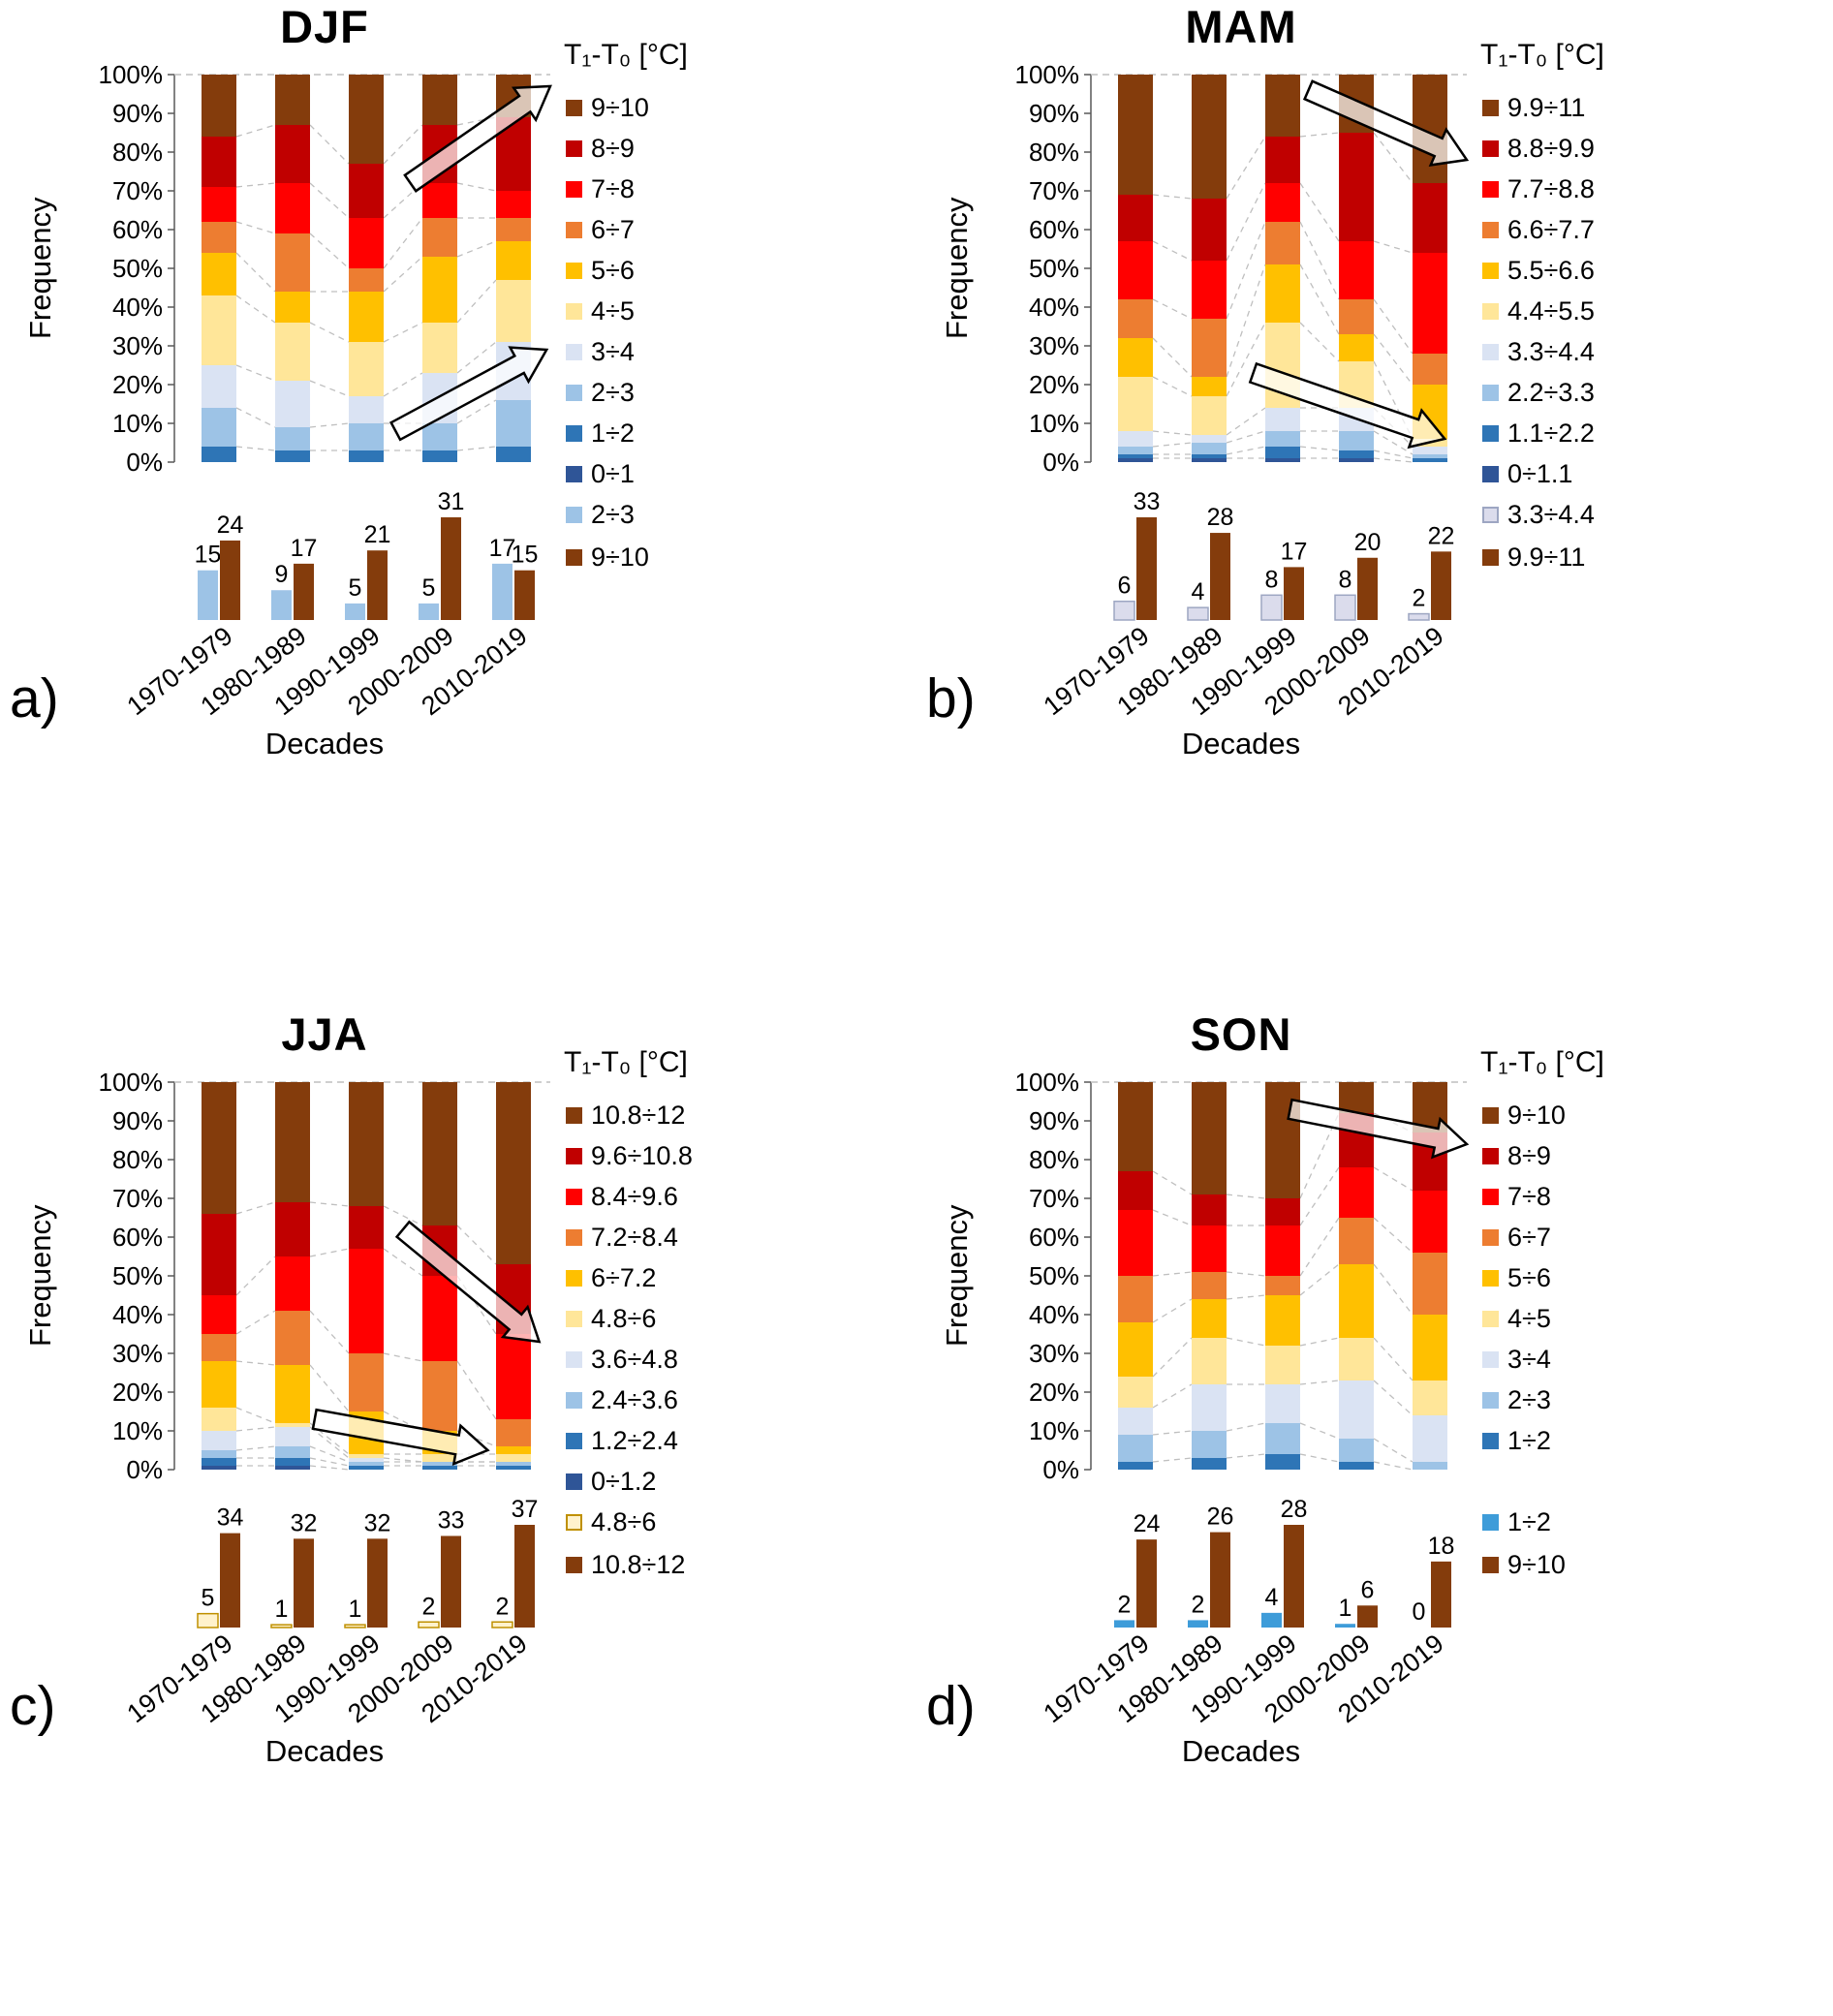 This screenshot has width=1833, height=2016. I want to click on legend-item: 7.7÷8.8, so click(1538, 189).